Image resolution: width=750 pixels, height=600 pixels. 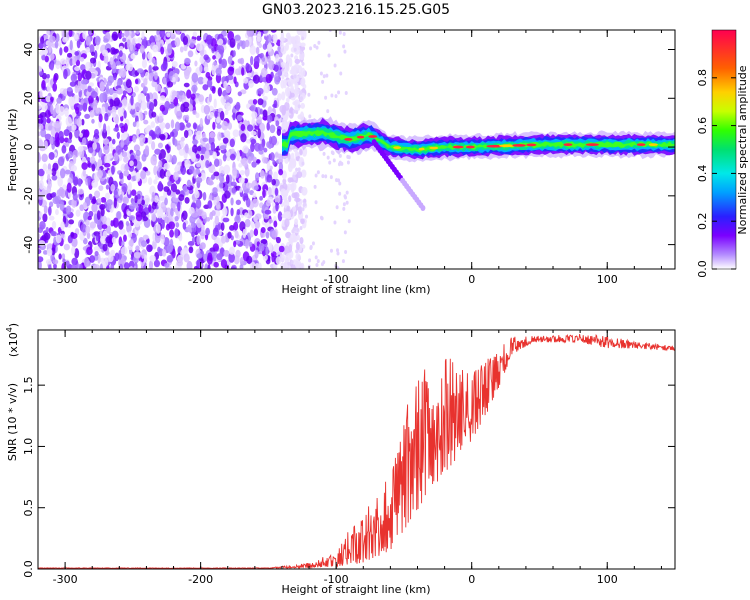 I want to click on spectrogram-x-tick-label: -200, so click(x=200, y=279).